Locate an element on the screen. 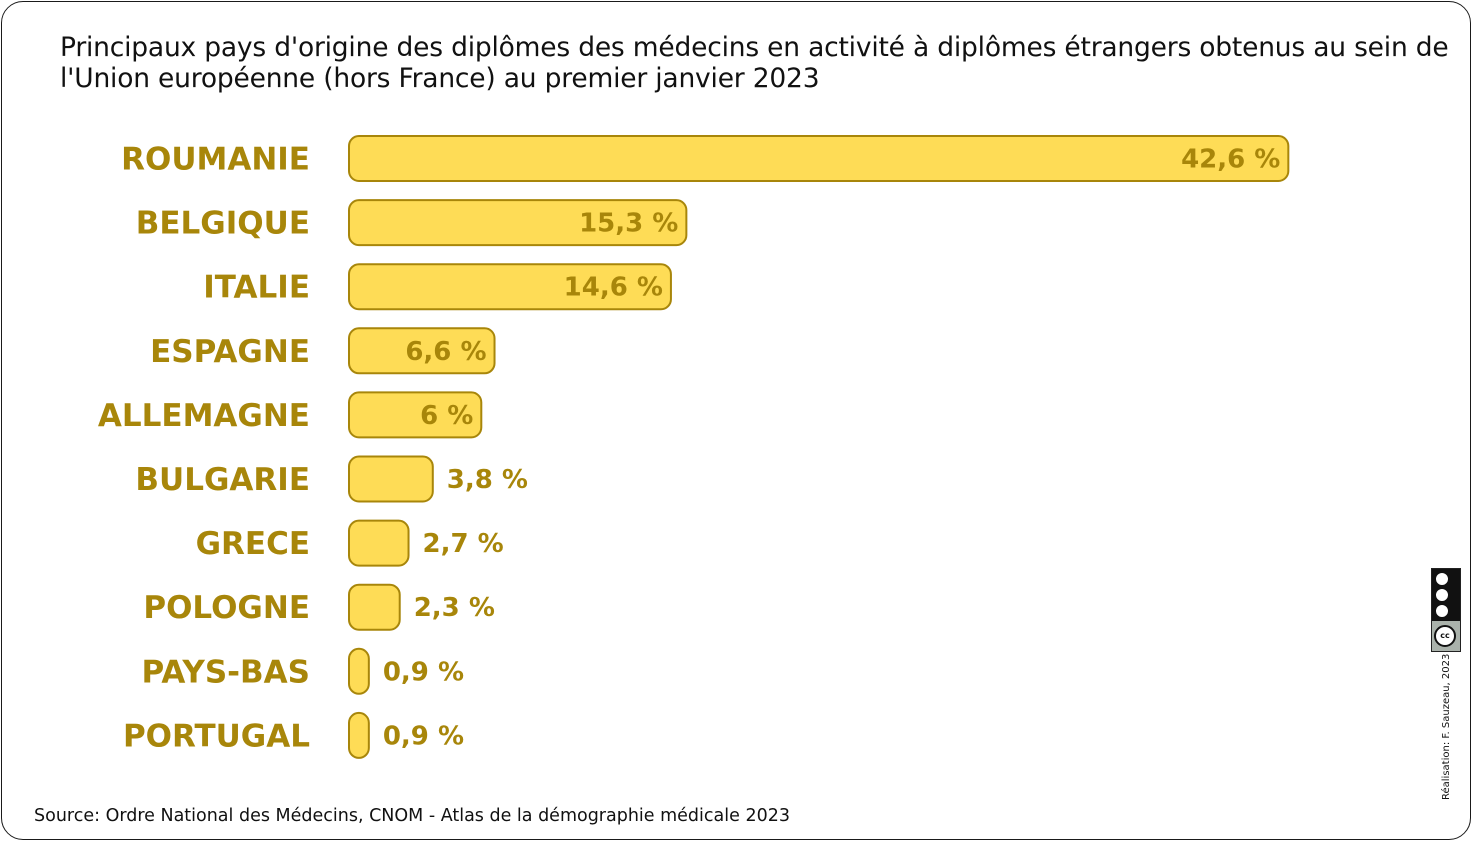 This screenshot has width=1474, height=843. category-label-roumanie: ROUMANIE is located at coordinates (215, 160).